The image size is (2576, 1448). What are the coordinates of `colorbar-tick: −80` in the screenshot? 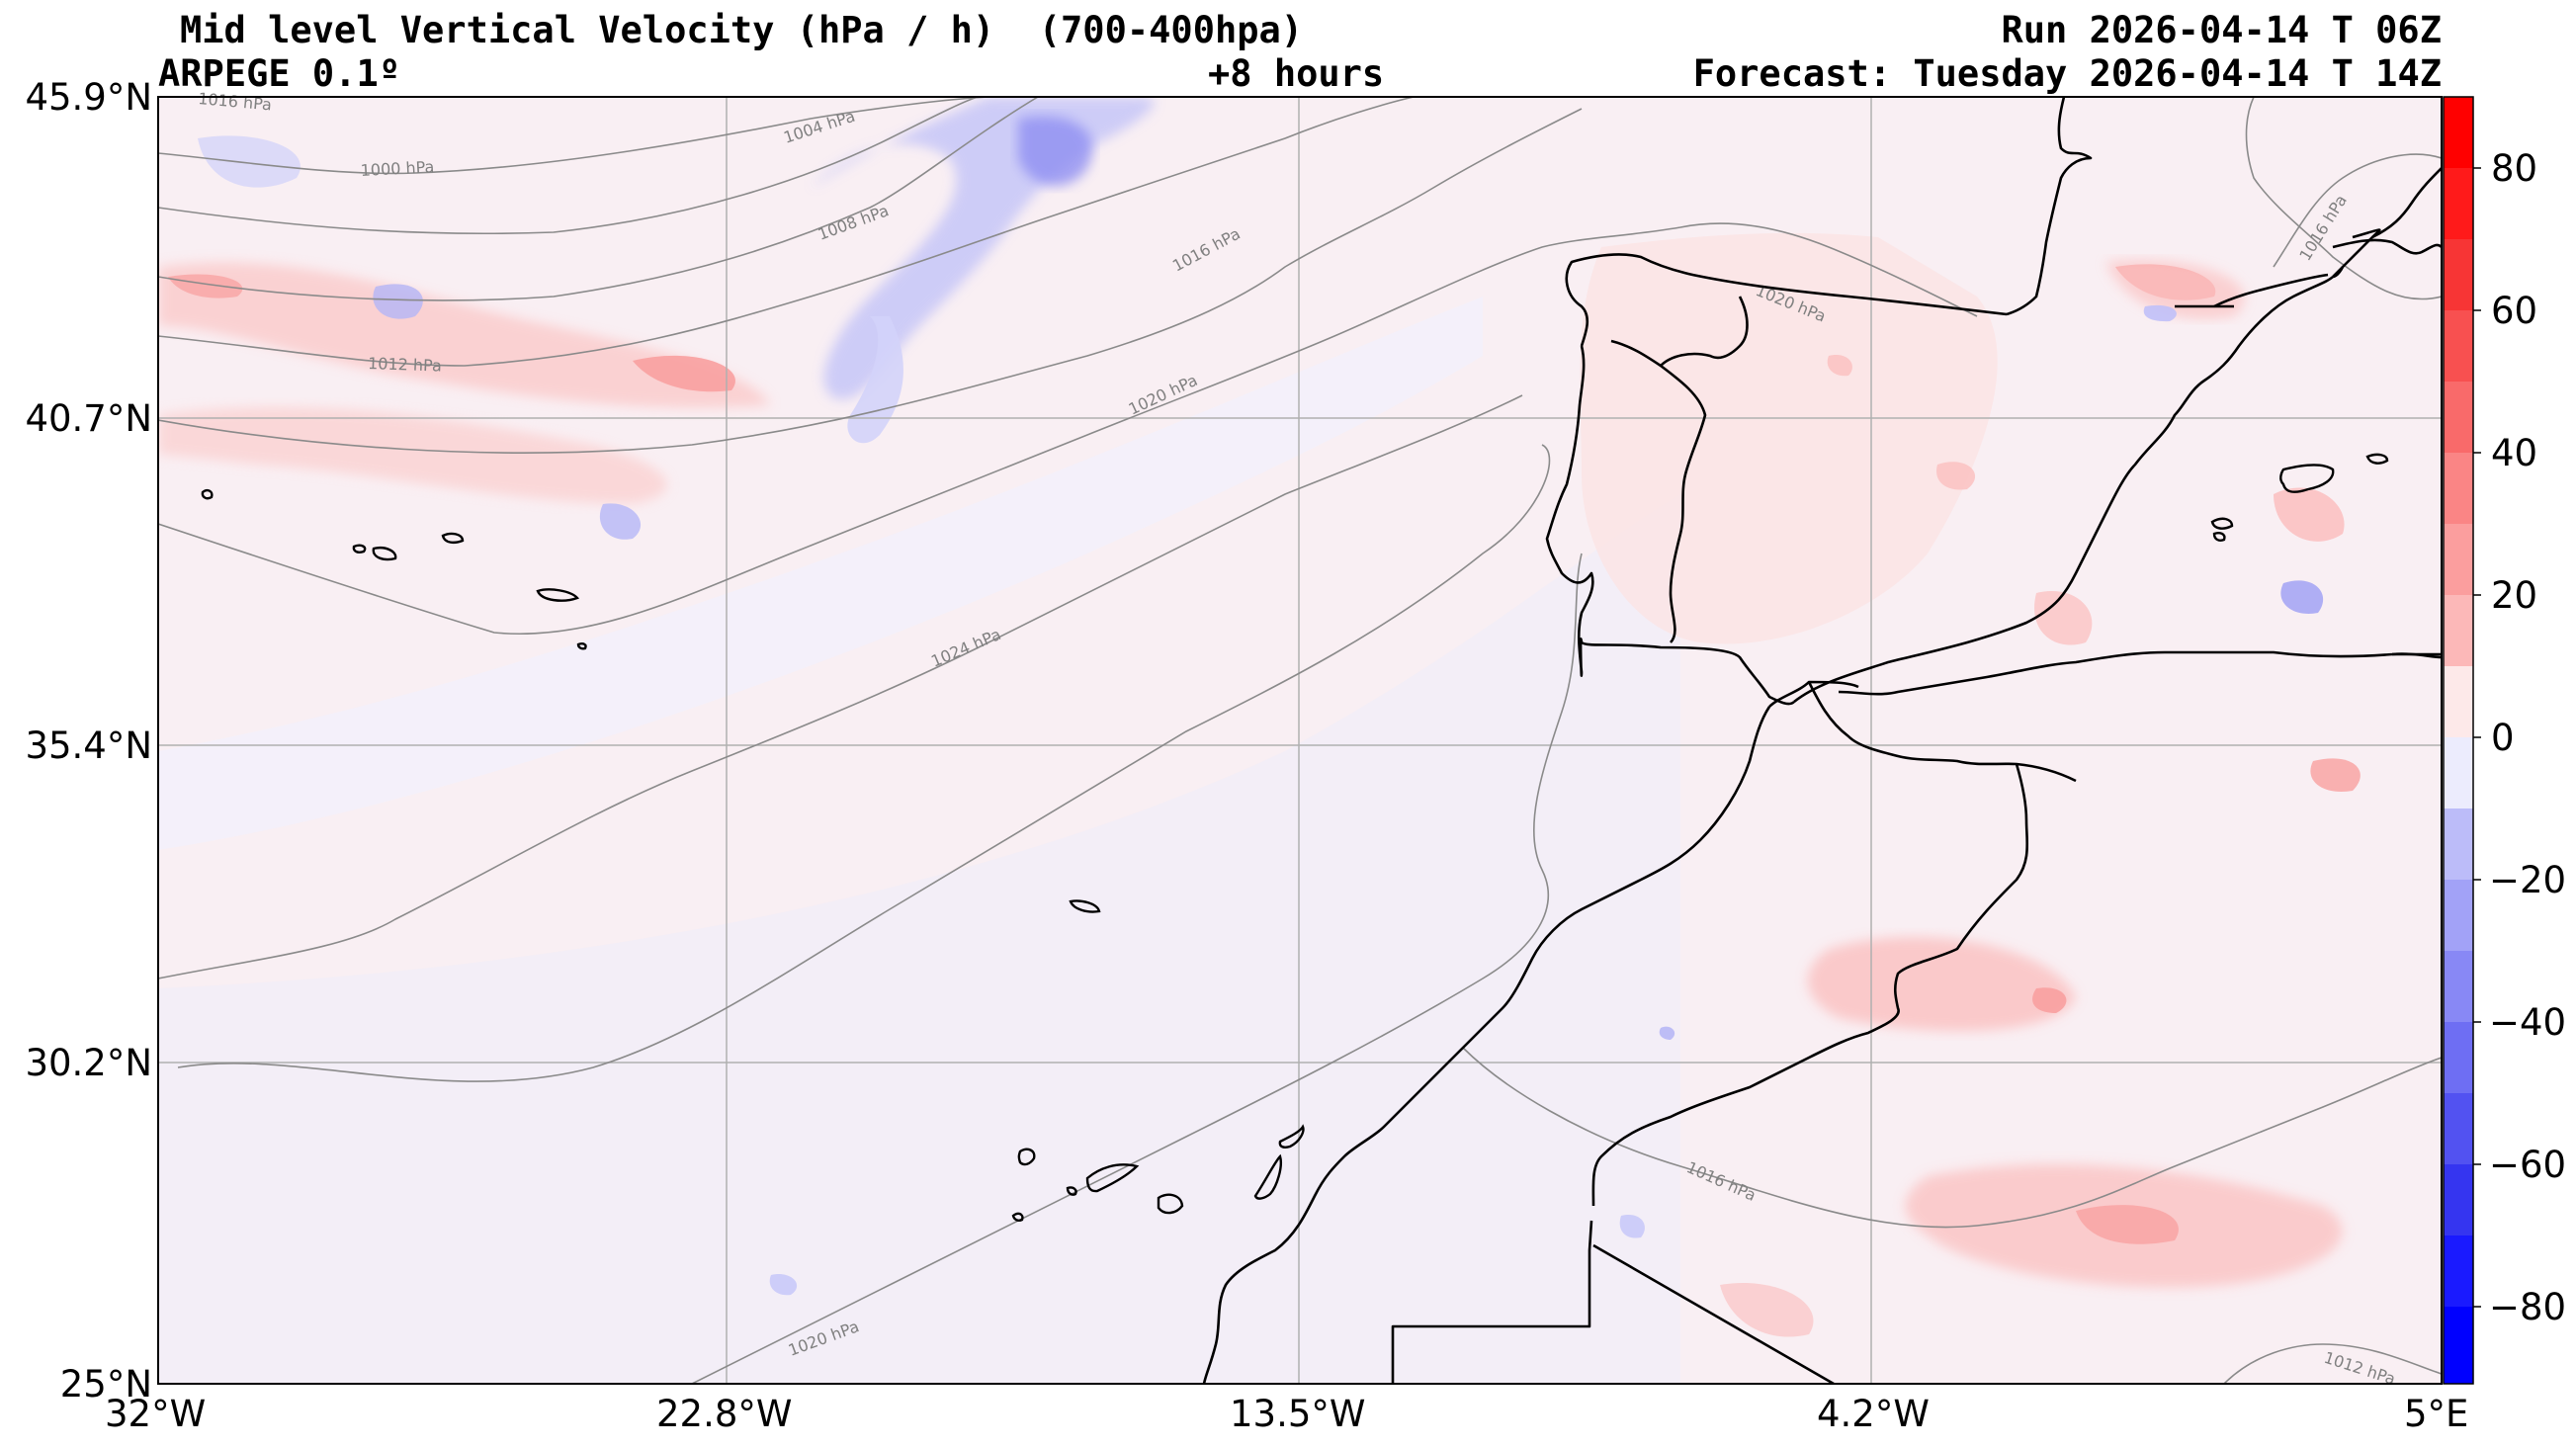 It's located at (2528, 1307).